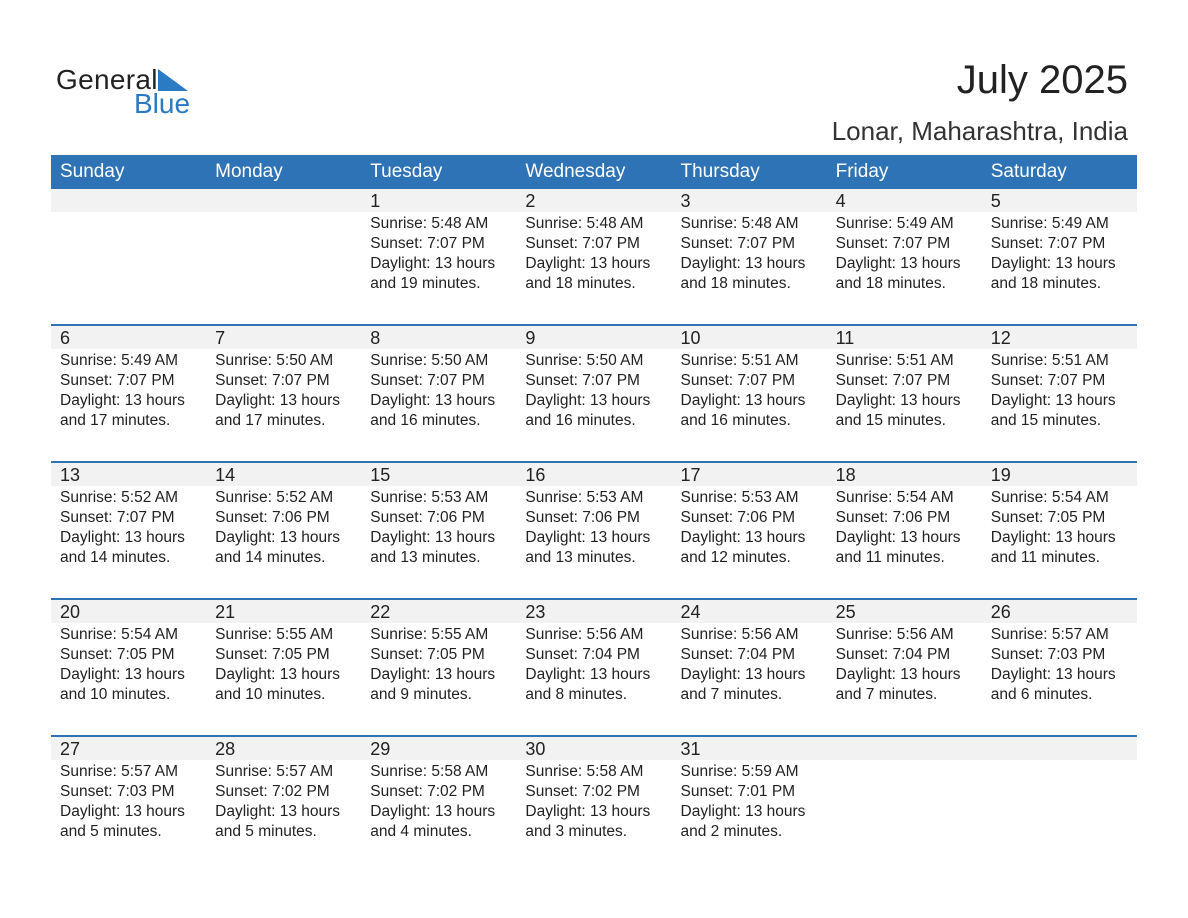  I want to click on day-number: 17, so click(690, 475).